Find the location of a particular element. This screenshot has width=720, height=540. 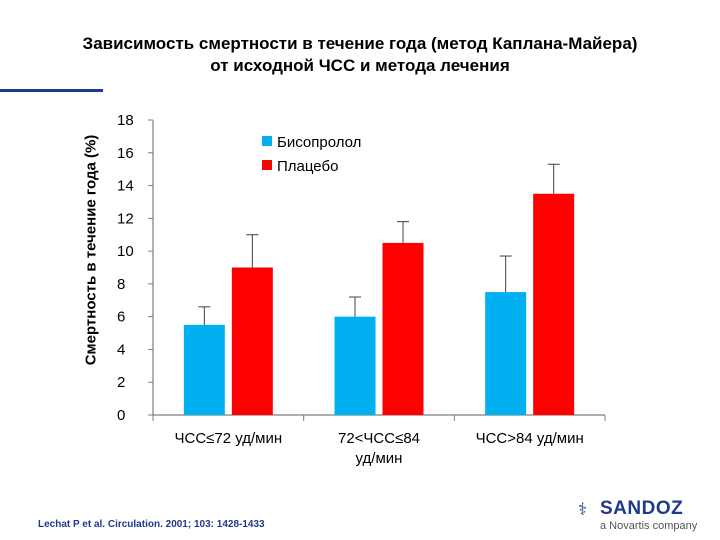

header-rule is located at coordinates (51, 90).